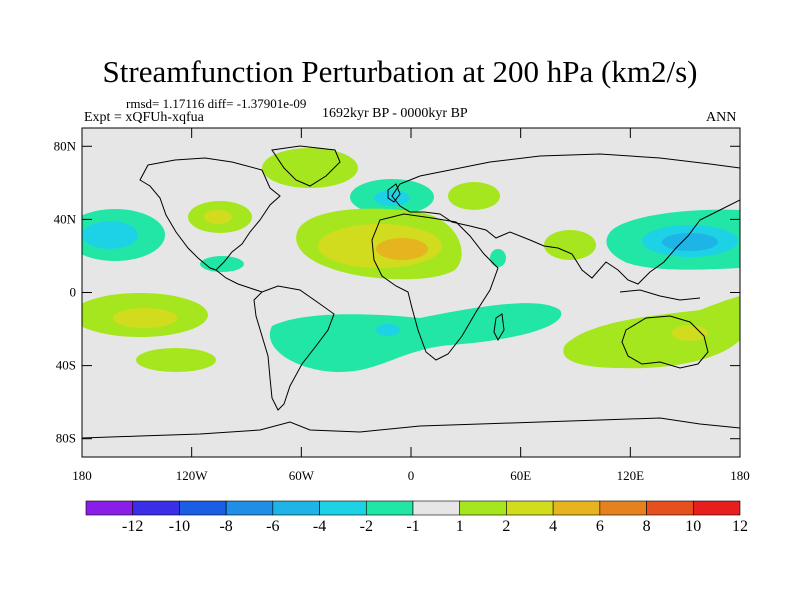 The width and height of the screenshot is (800, 600). What do you see at coordinates (239, 281) in the screenshot?
I see `central-america-outline` at bounding box center [239, 281].